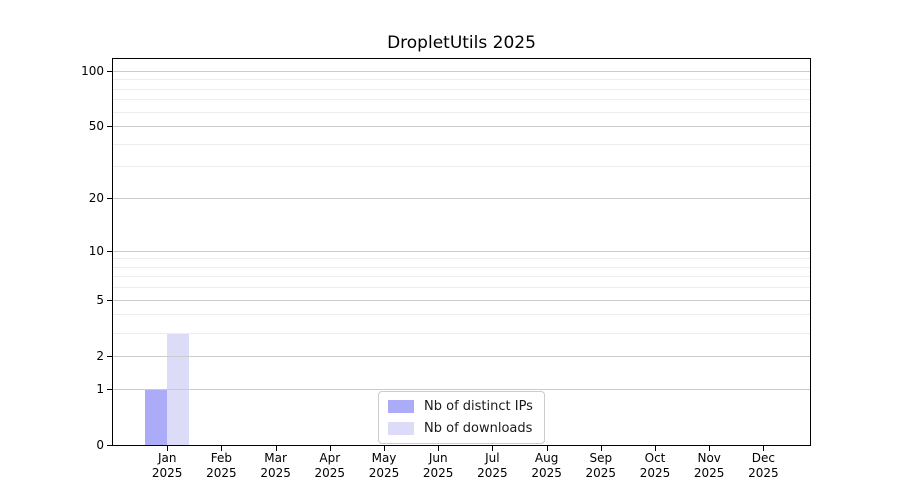  Describe the element at coordinates (384, 465) in the screenshot. I see `x-tick-label-may: May 2025` at that location.